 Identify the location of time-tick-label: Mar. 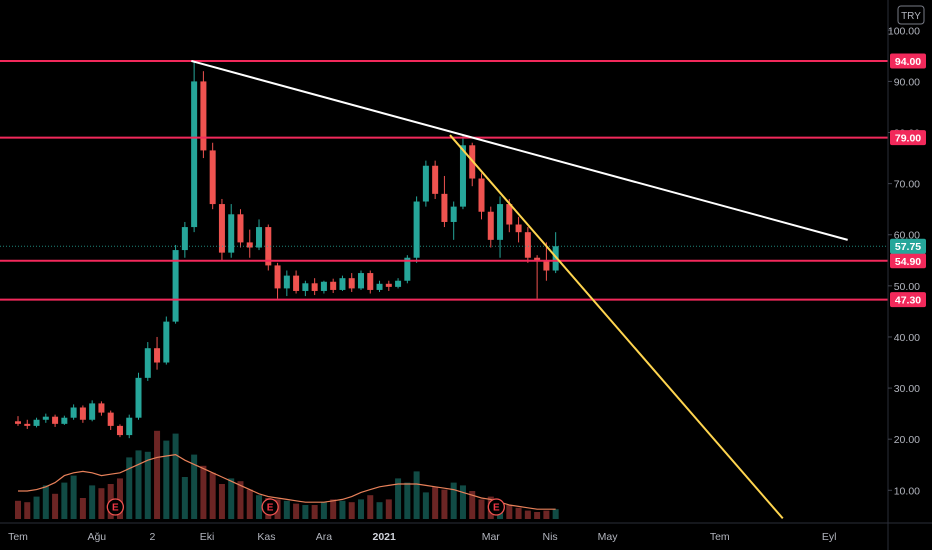
(491, 537).